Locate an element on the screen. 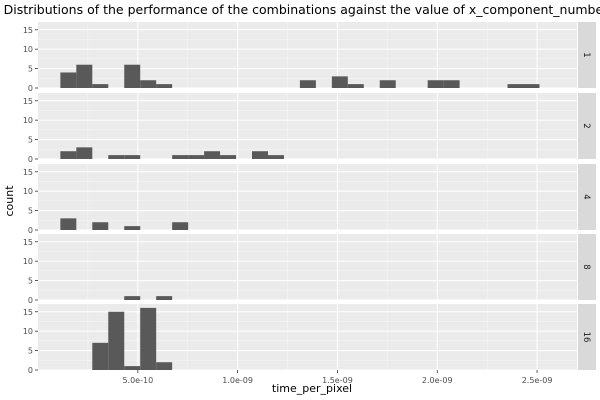 Image resolution: width=600 pixels, height=400 pixels. x-axis: 5.0e-10 1.0e-09 1.5e-09 2.0e-09 2.5e-09 is located at coordinates (337, 377).